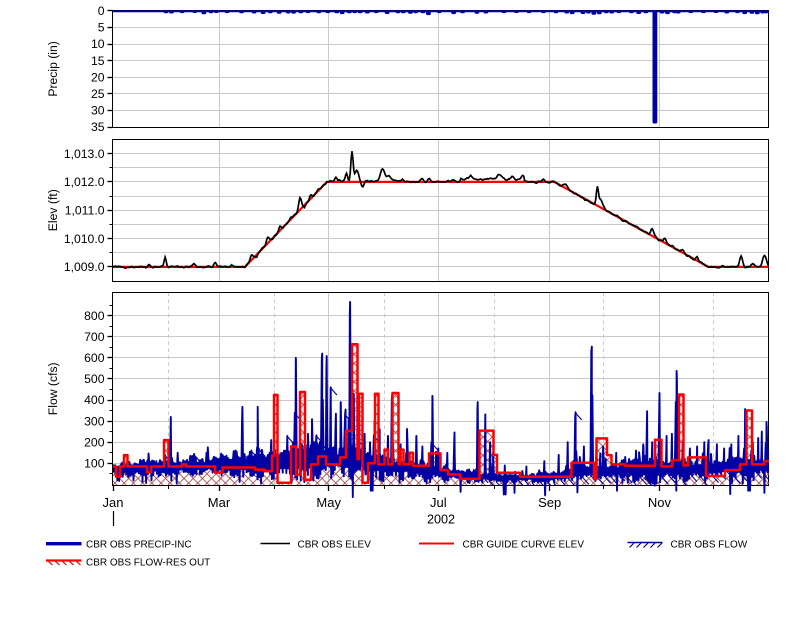  What do you see at coordinates (94, 464) in the screenshot?
I see `svg-text: 100` at bounding box center [94, 464].